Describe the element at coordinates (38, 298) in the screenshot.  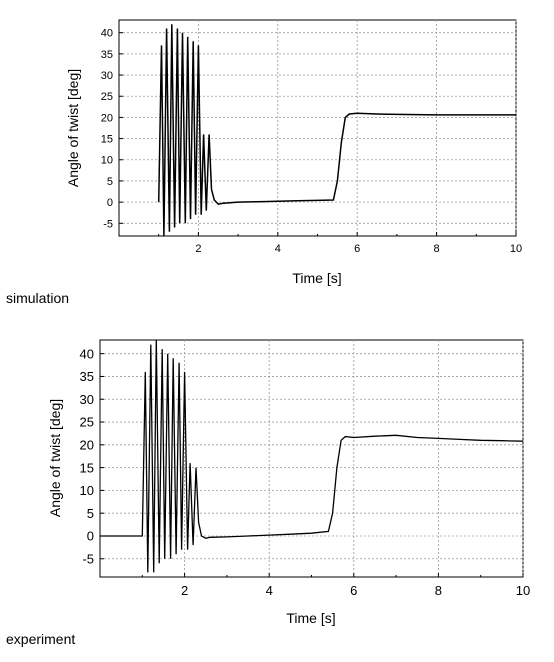
I see `caption-simulation: simulation` at that location.